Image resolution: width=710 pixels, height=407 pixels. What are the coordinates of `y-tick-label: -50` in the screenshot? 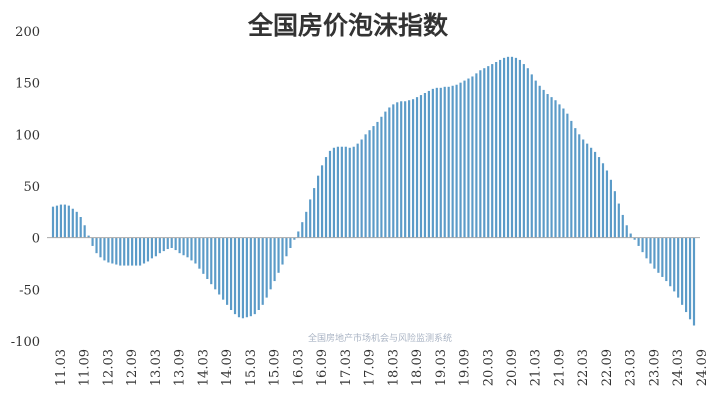 It's located at (29, 290).